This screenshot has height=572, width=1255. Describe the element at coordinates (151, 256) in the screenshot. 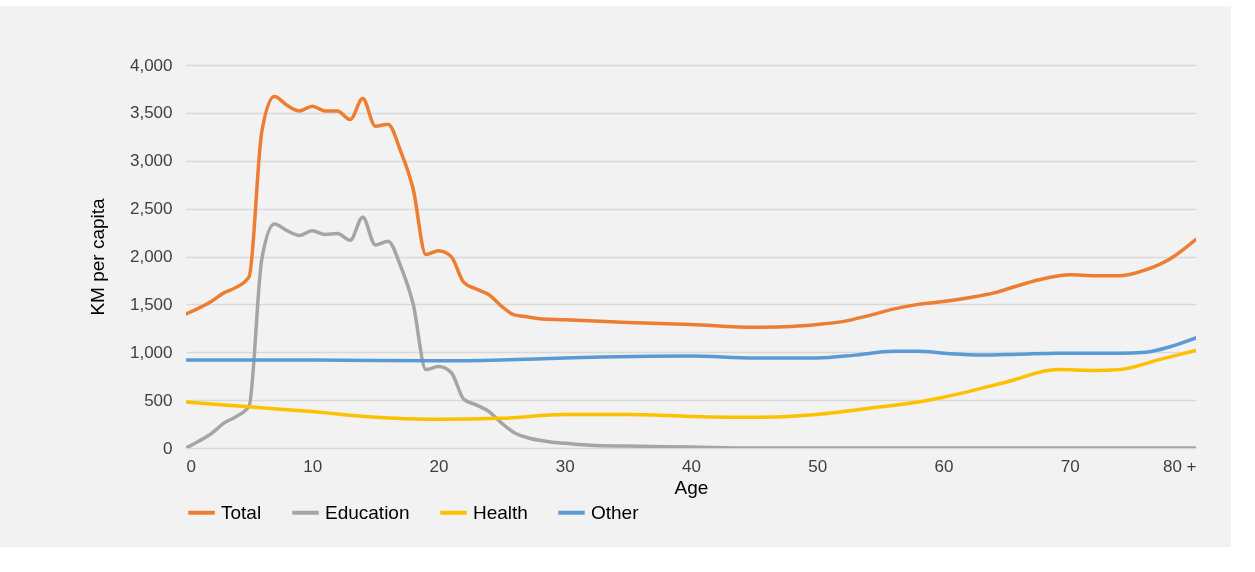

I see `y-tick-label: 2,000` at that location.